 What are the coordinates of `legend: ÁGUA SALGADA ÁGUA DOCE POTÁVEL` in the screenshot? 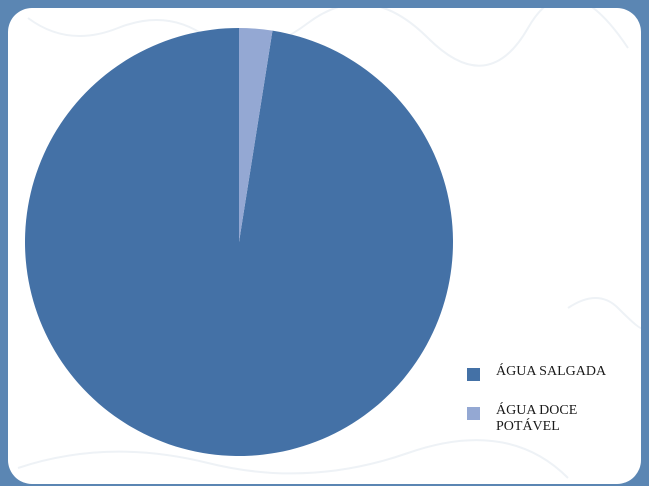 It's located at (552, 410).